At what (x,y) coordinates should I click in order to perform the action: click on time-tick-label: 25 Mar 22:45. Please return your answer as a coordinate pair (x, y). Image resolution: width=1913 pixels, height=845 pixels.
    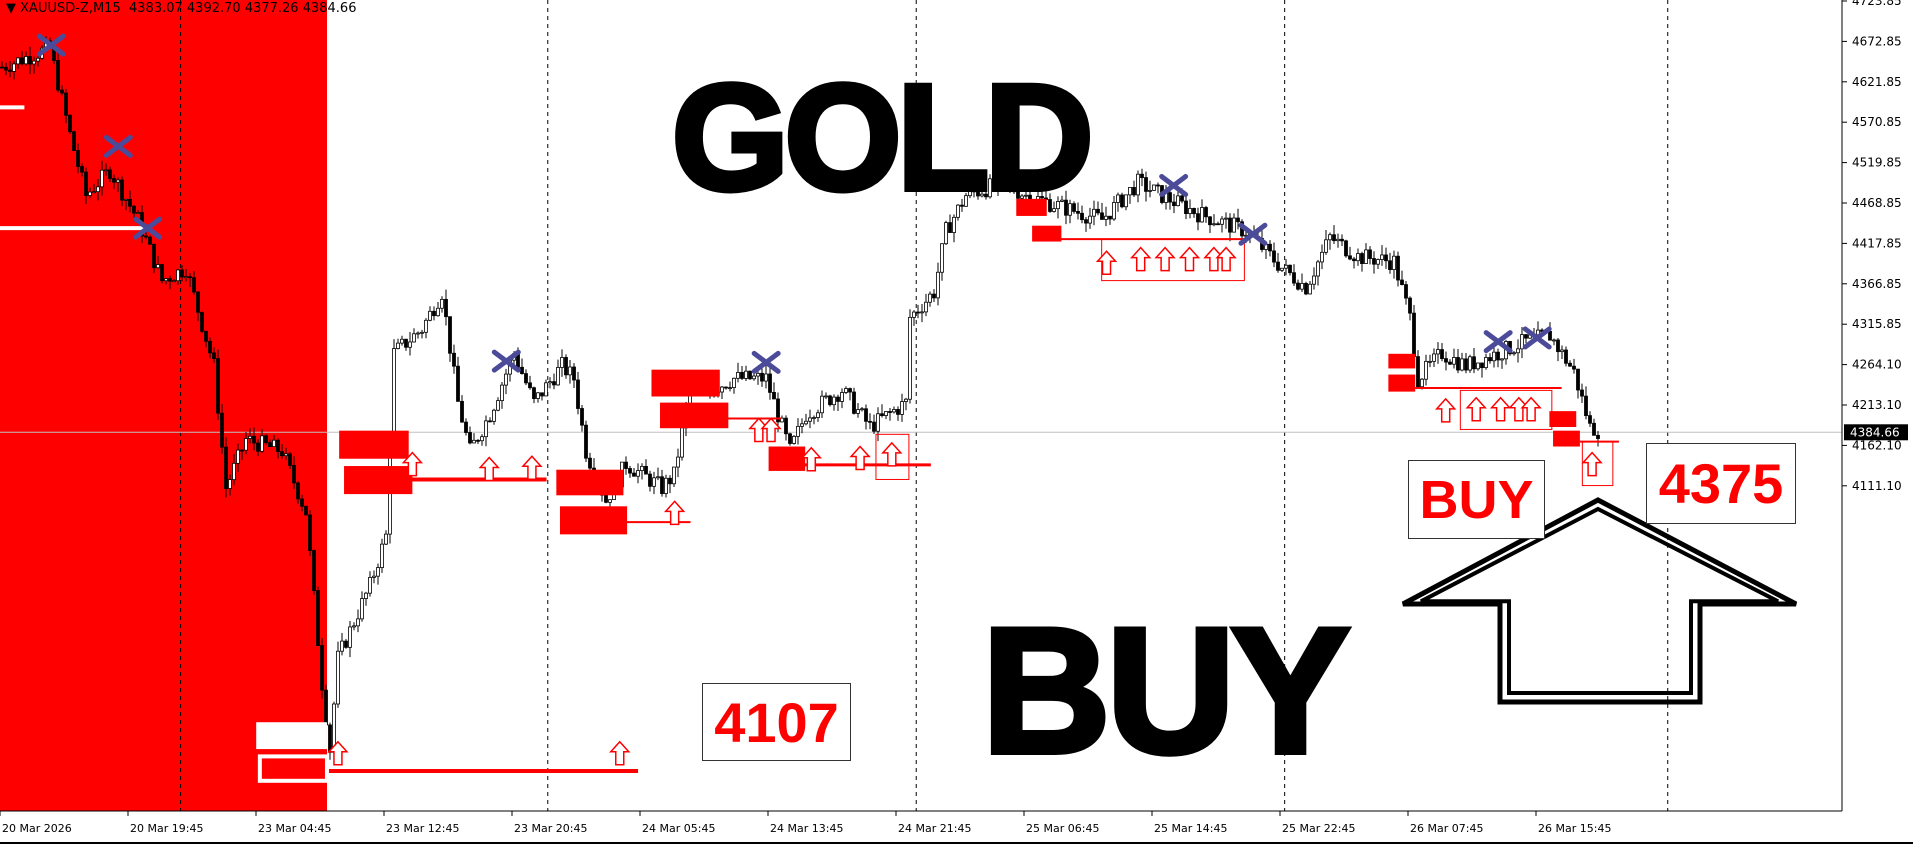
    Looking at the image, I should click on (1318, 828).